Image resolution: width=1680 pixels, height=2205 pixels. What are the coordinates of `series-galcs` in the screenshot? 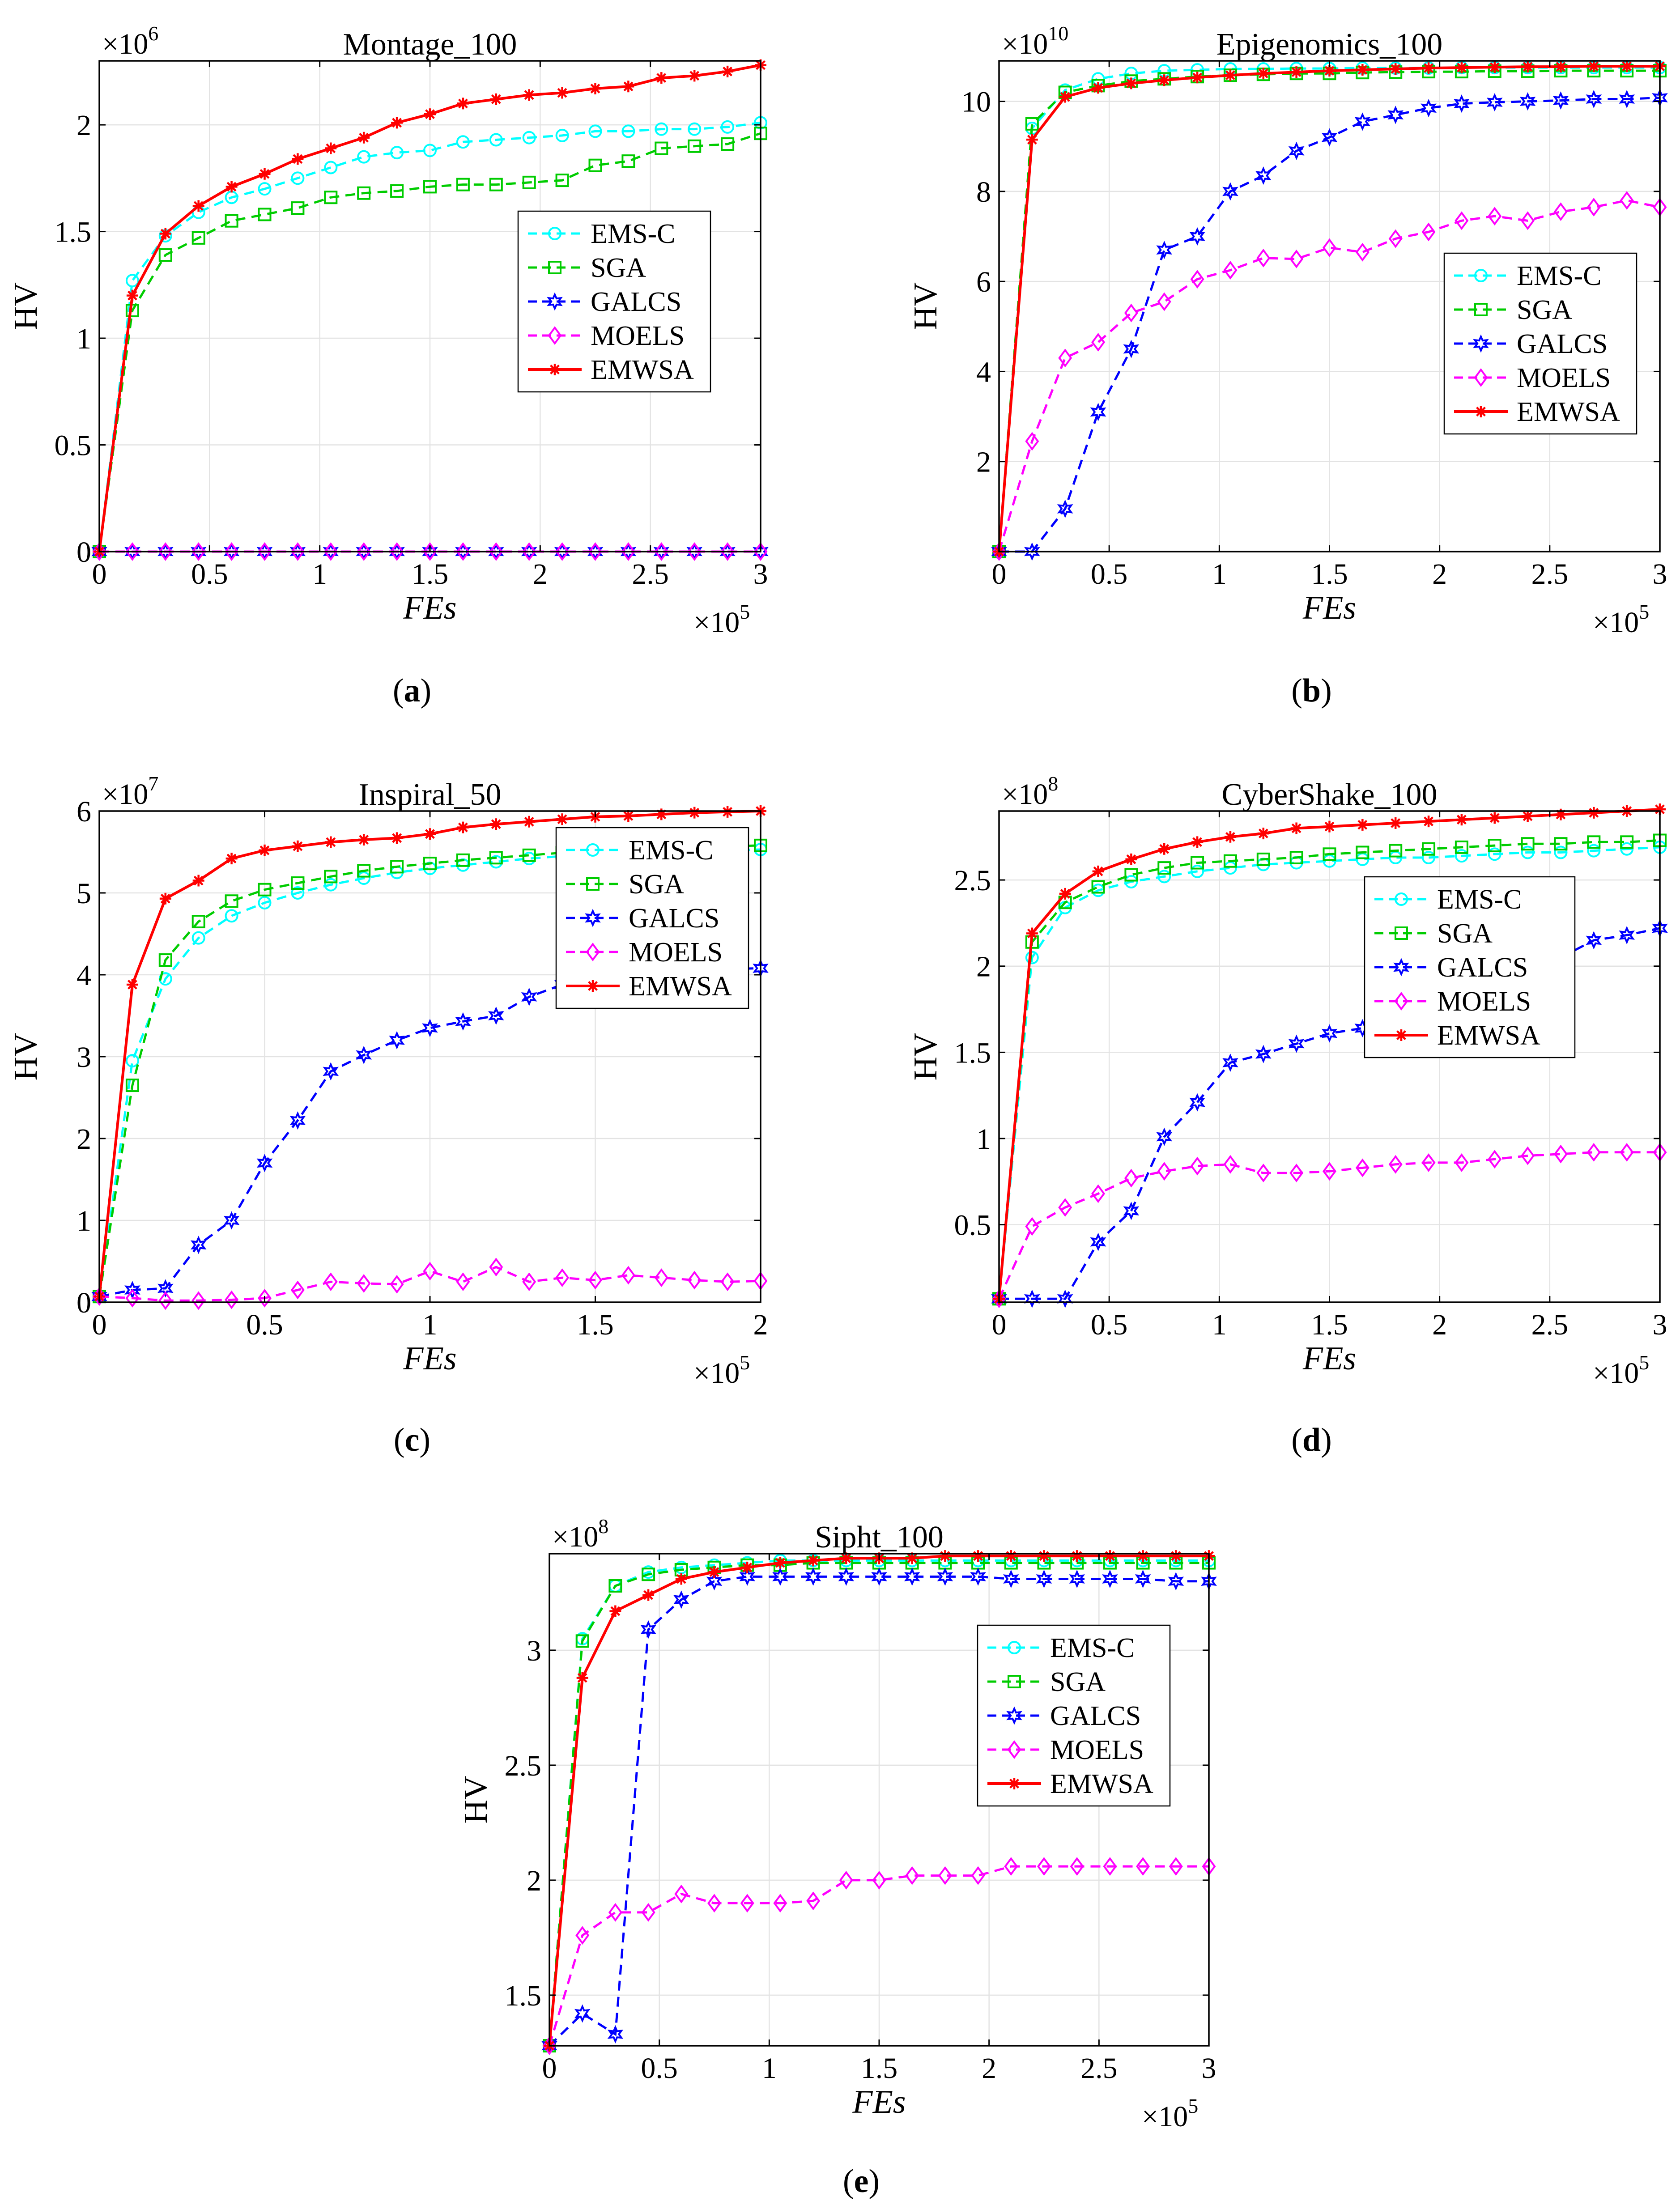 It's located at (1329, 324).